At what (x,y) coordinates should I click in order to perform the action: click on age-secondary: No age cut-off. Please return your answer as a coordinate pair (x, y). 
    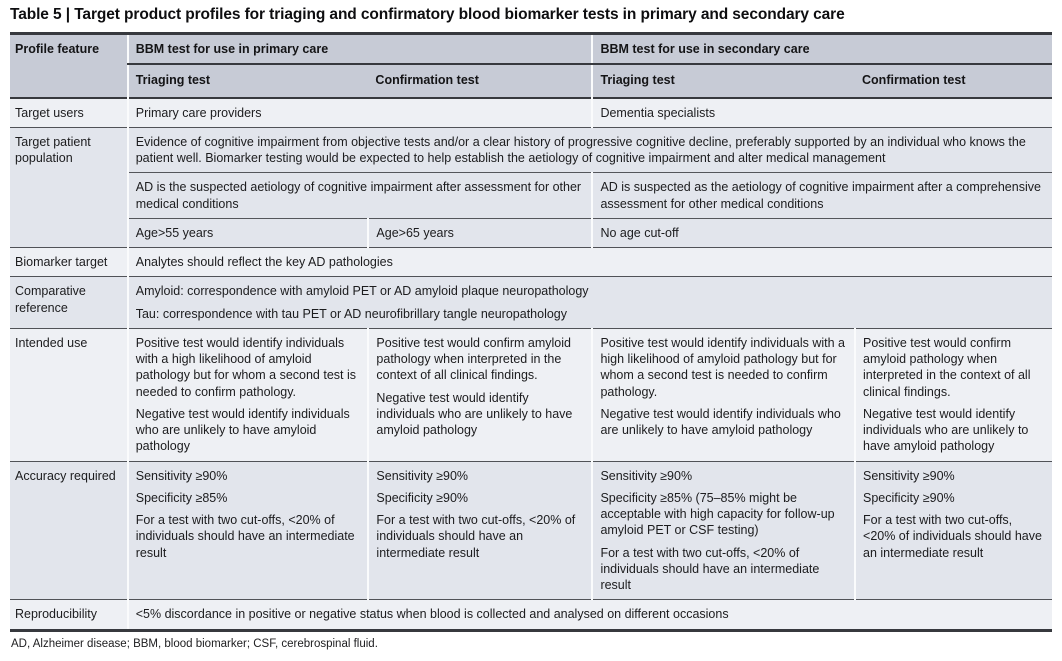
    Looking at the image, I should click on (821, 232).